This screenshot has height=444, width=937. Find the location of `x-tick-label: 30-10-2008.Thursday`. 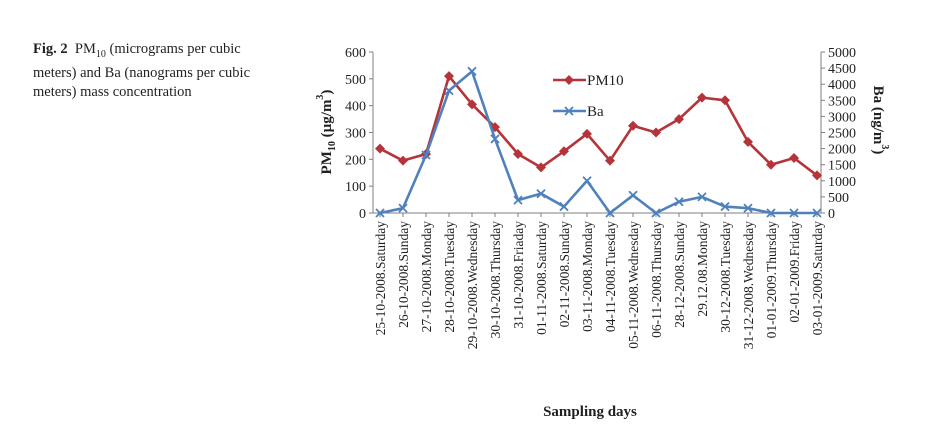

x-tick-label: 30-10-2008.Thursday is located at coordinates (495, 280).